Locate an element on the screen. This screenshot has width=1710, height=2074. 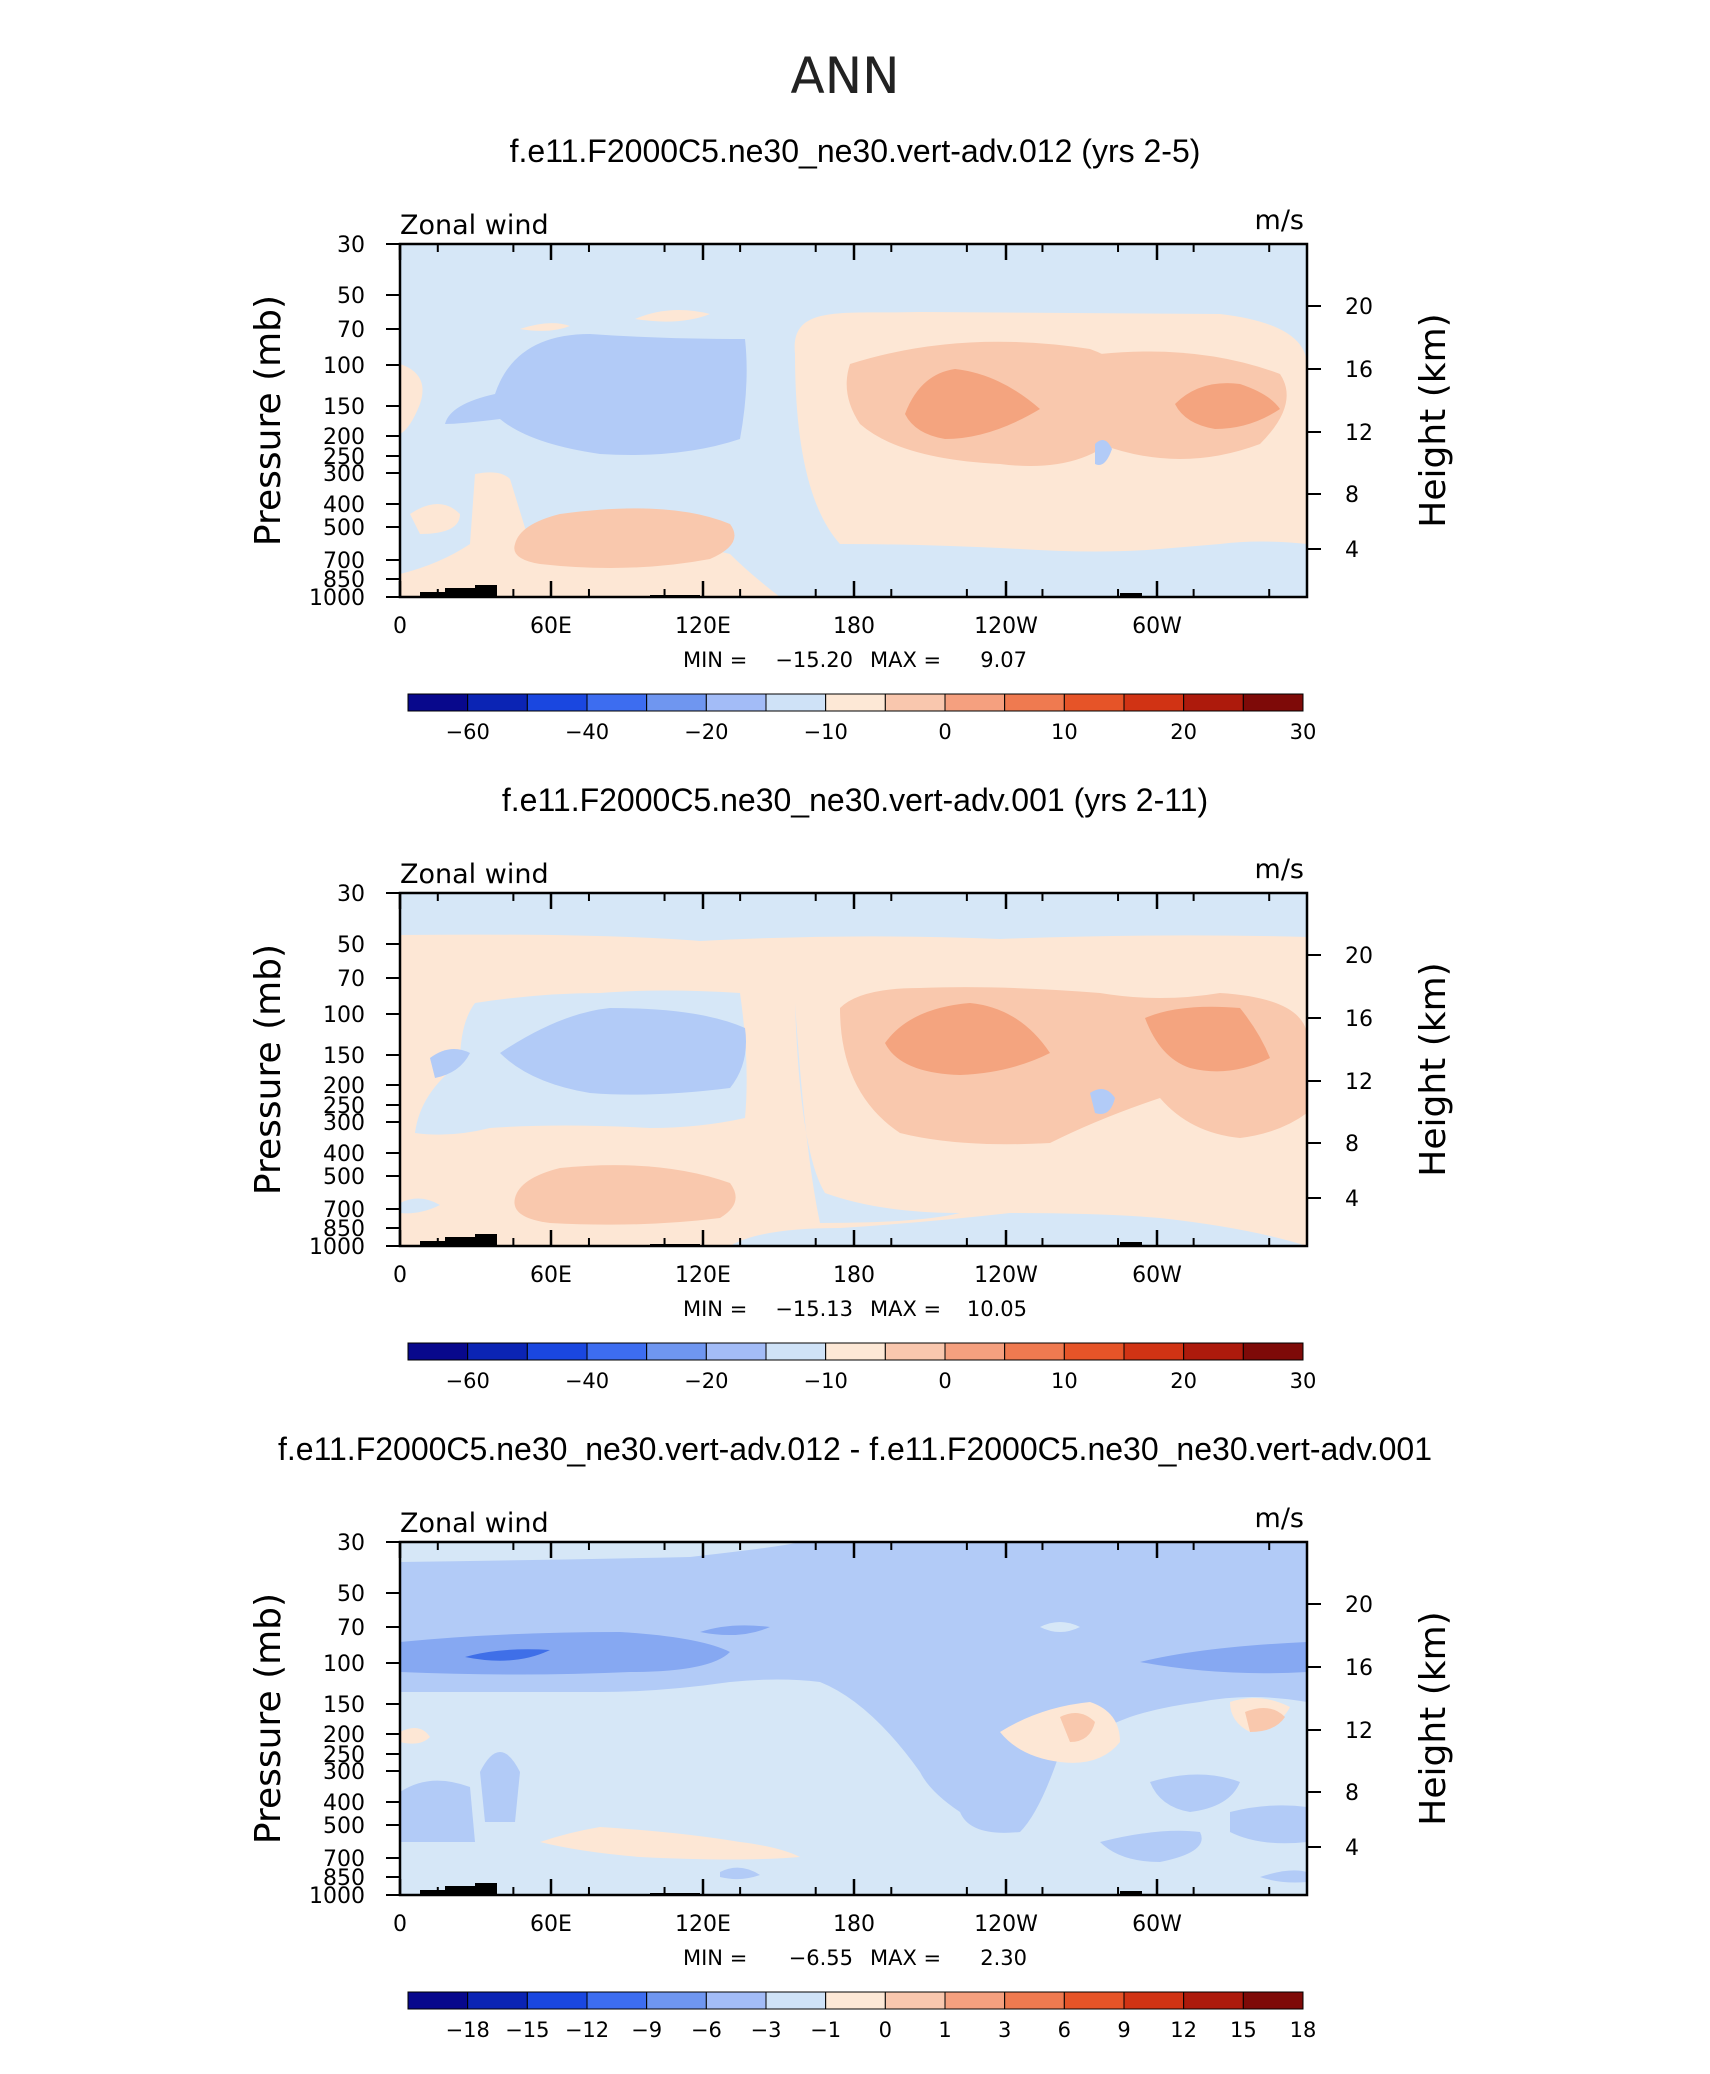
contour-field is located at coordinates (853, 1718).